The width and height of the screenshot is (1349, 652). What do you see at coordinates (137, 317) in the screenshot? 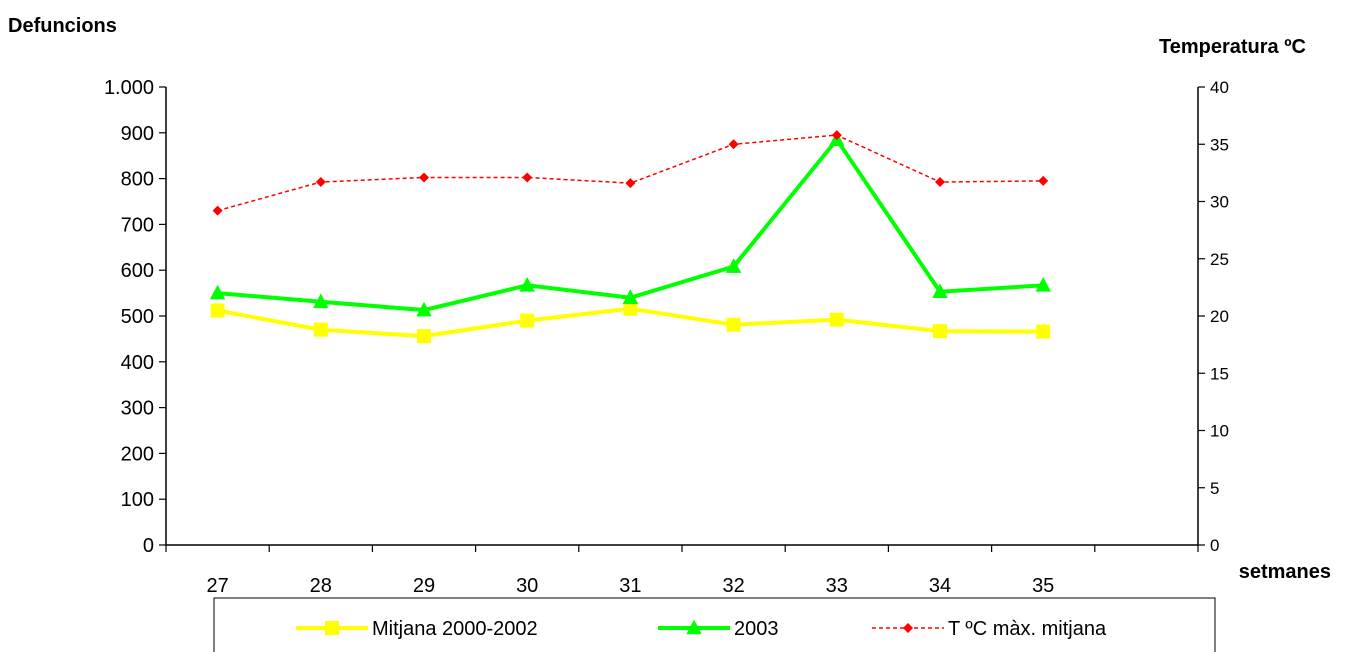
I see `y-left-tick-label: 500` at bounding box center [137, 317].